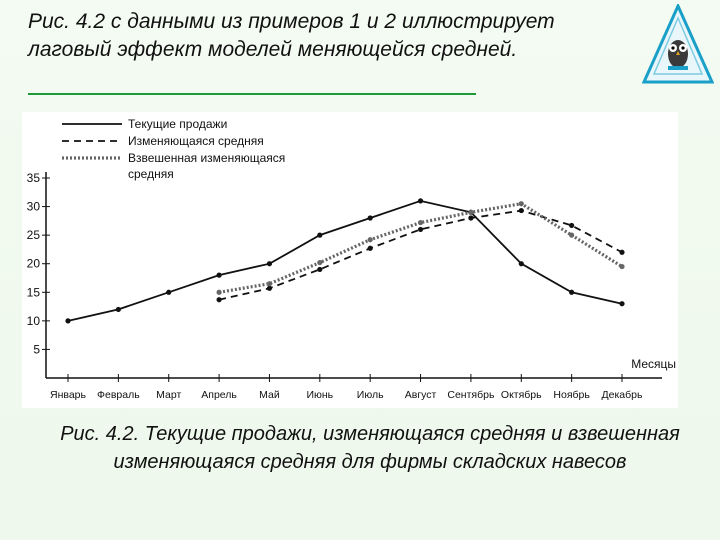  Describe the element at coordinates (521, 395) in the screenshot. I see `x-tick-label: Октябрь` at that location.